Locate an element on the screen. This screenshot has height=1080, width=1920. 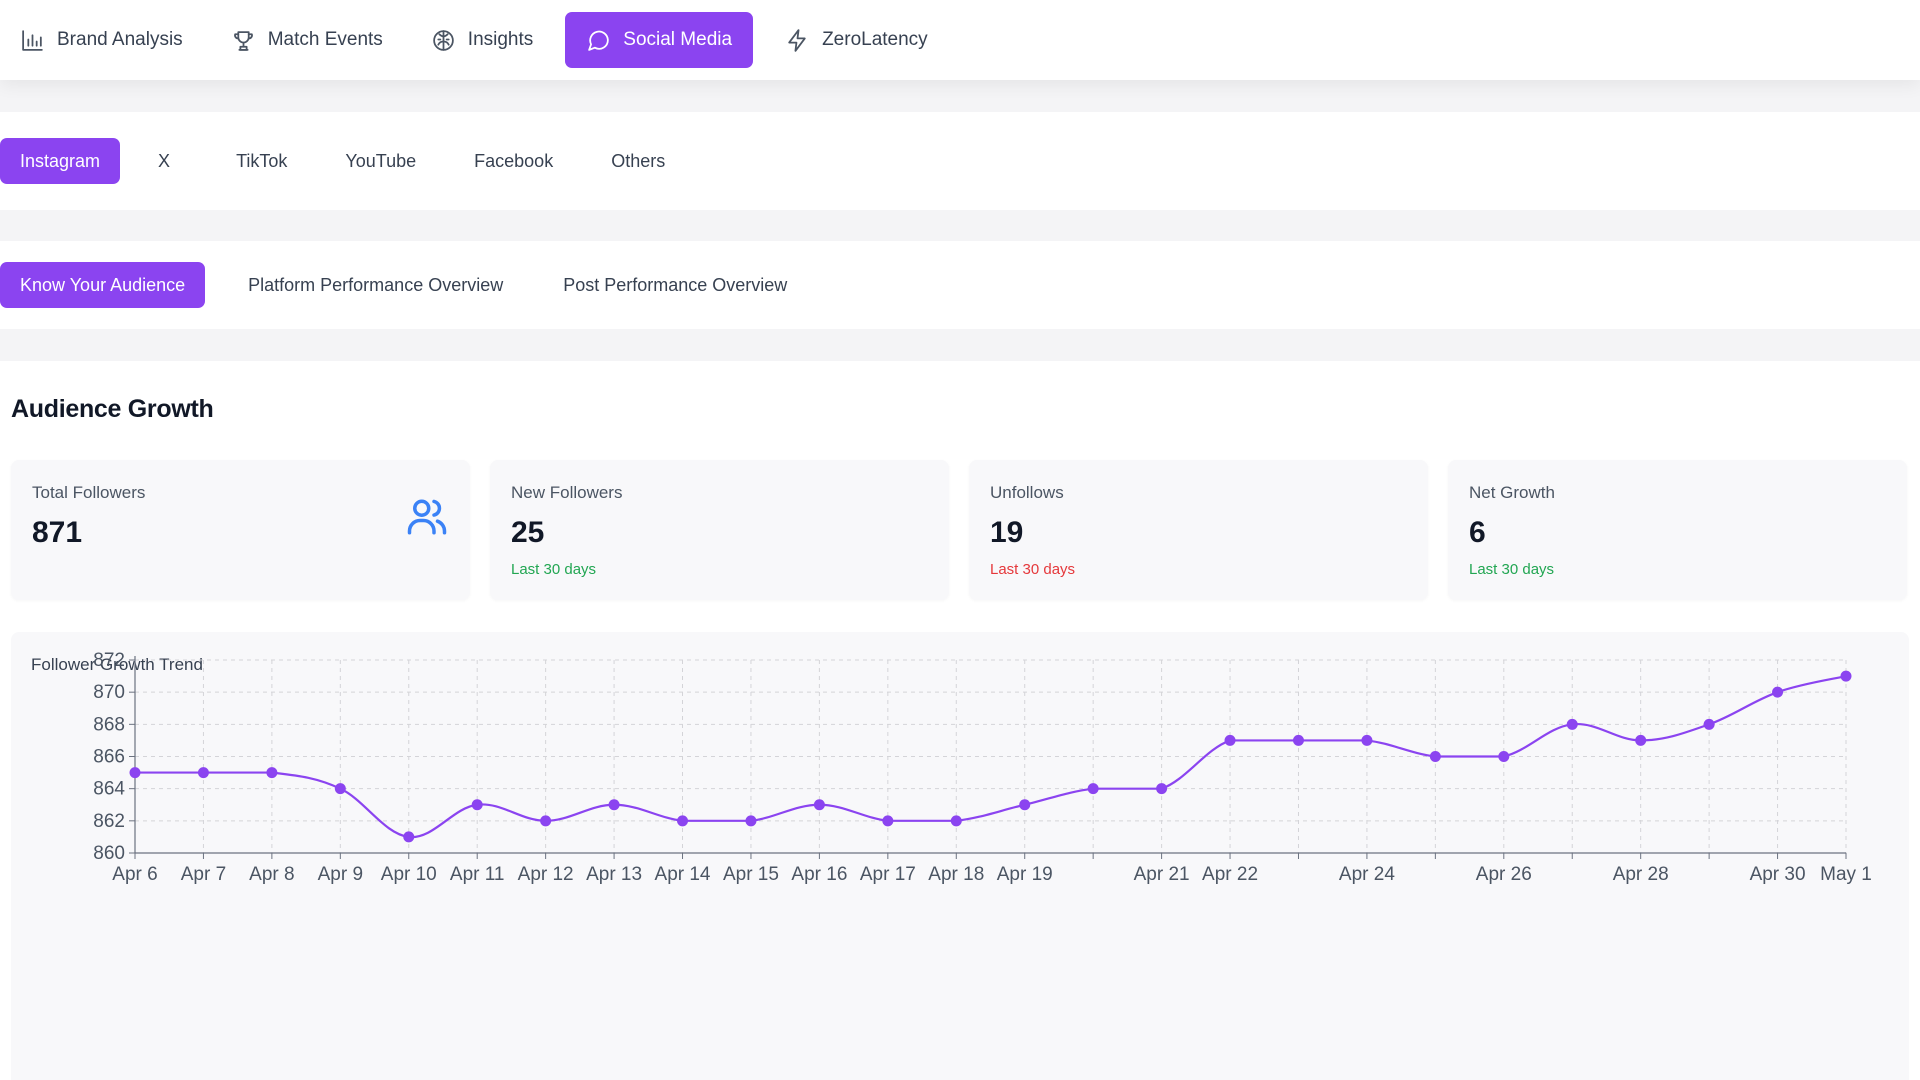
x-tick-label: May 1 is located at coordinates (1846, 874).